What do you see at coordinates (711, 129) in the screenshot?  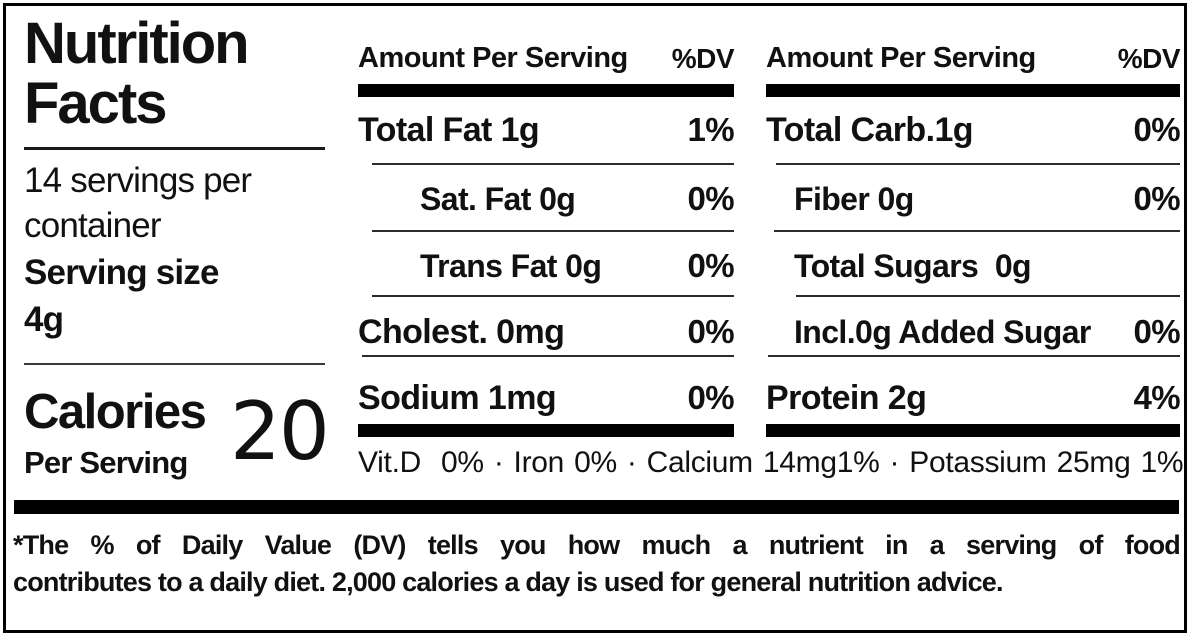 I see `nutrient-dv: 1%` at bounding box center [711, 129].